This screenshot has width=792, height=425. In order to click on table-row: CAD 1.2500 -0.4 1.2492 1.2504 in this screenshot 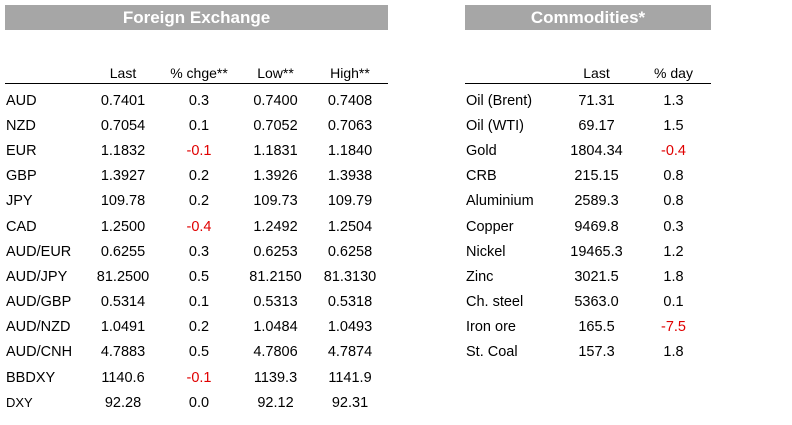, I will do `click(196, 226)`.